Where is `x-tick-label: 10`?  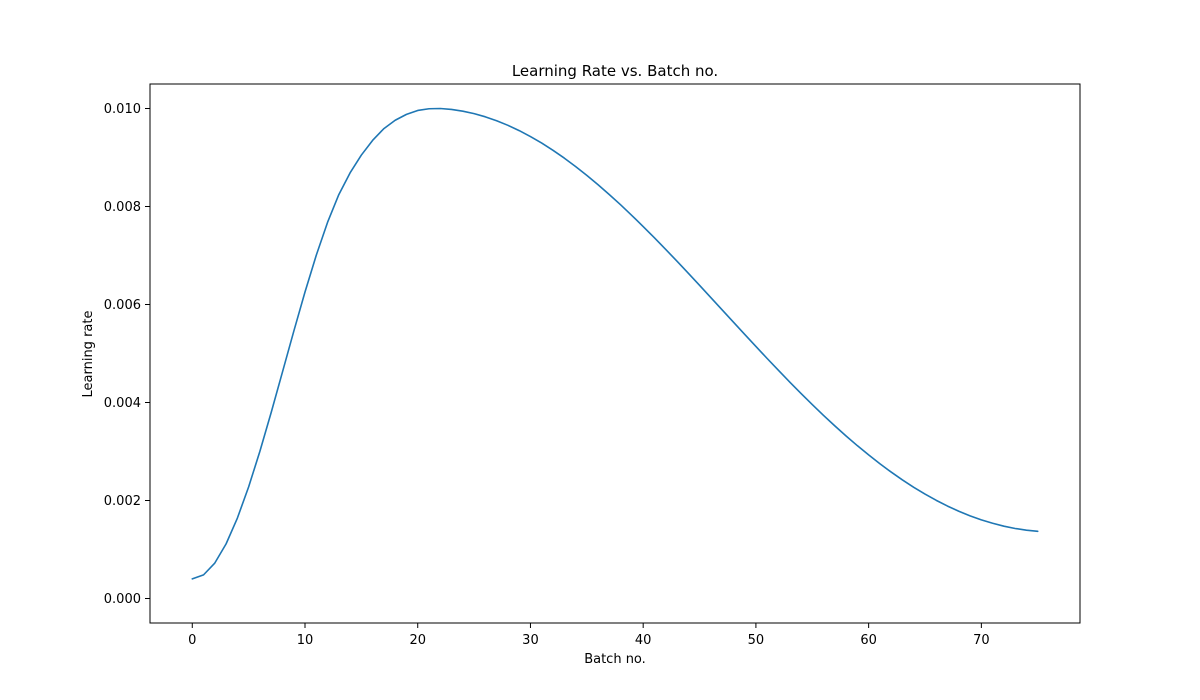 x-tick-label: 10 is located at coordinates (305, 640).